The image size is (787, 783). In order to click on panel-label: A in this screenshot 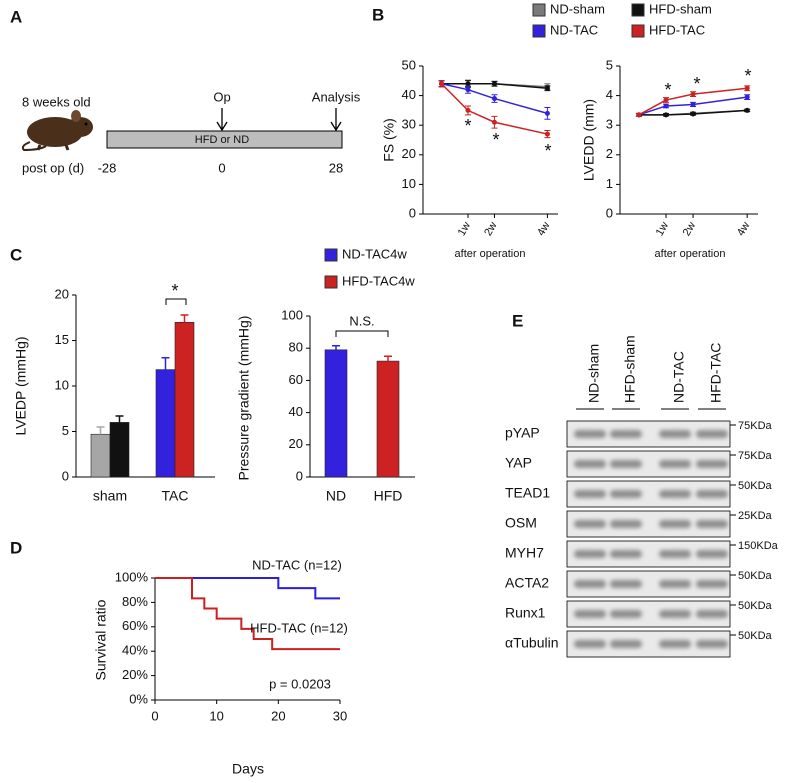, I will do `click(16, 16)`.